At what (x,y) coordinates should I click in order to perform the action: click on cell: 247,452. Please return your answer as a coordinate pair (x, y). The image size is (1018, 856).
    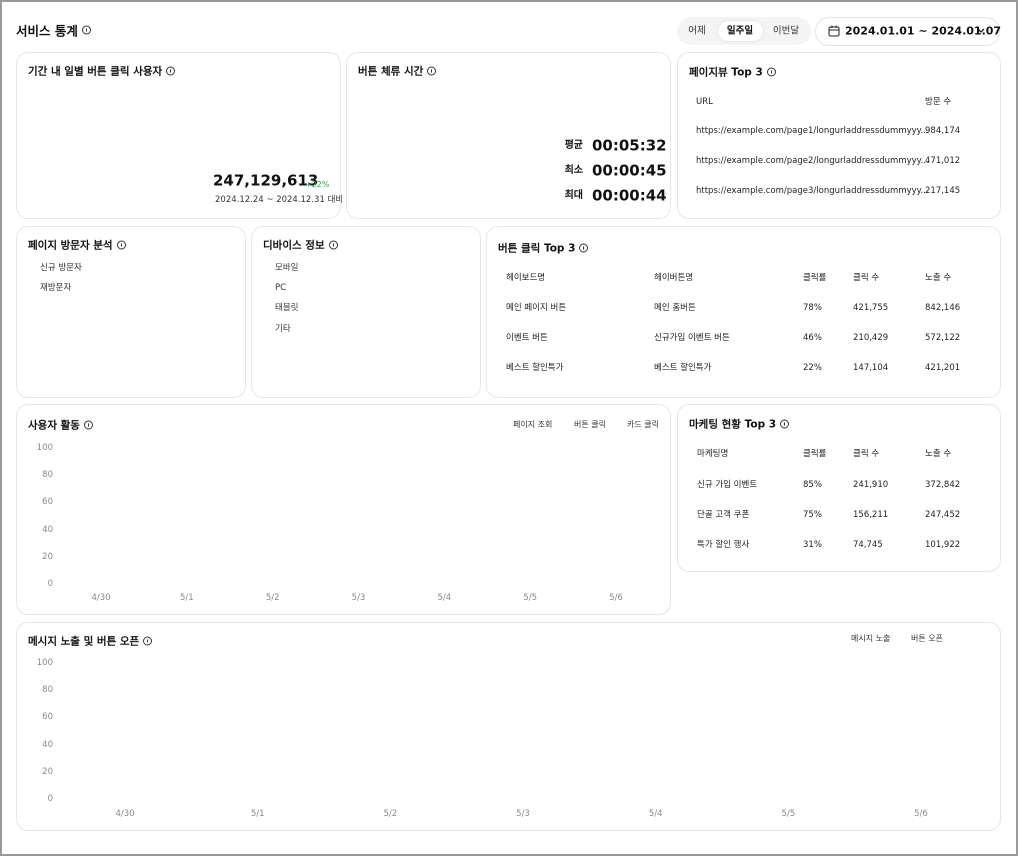
    Looking at the image, I should click on (943, 514).